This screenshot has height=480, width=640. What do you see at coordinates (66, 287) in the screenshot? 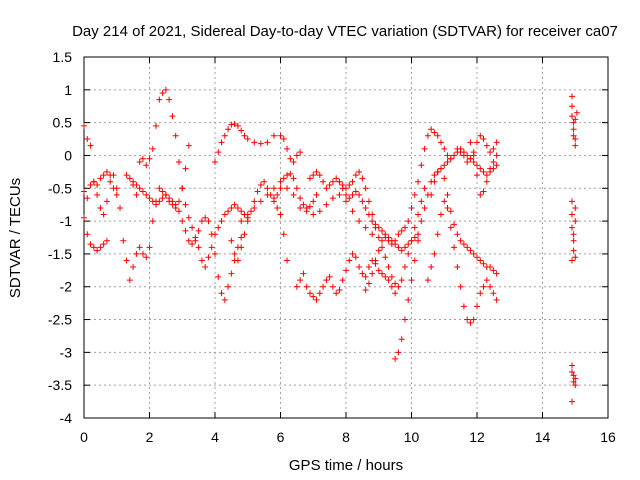
I see `y-tick-label: -2` at bounding box center [66, 287].